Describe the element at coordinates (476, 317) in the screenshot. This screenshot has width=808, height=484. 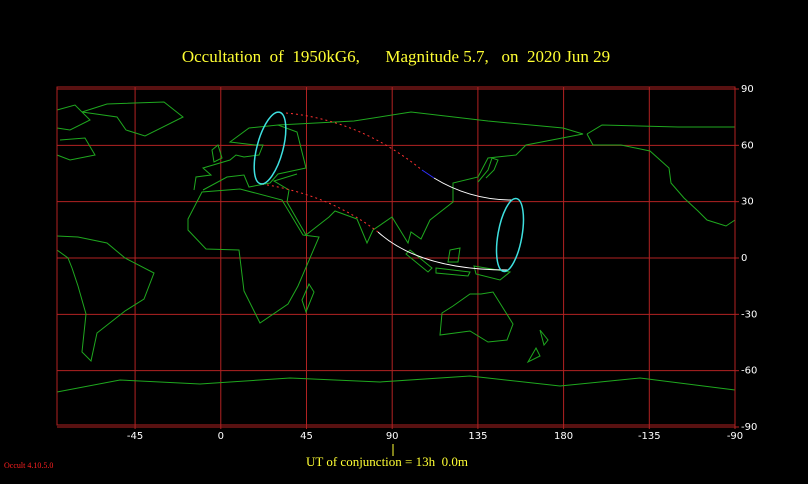
I see `australia` at that location.